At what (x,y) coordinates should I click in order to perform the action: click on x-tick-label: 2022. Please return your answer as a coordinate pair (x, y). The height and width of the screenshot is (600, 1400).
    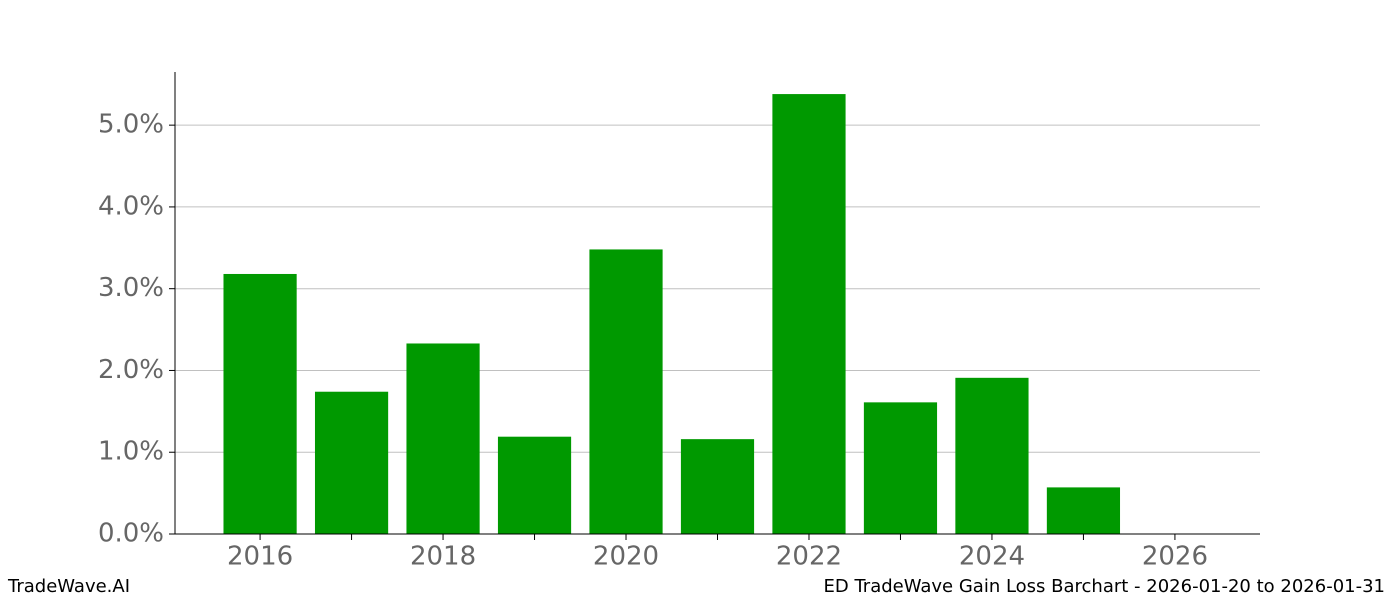
    Looking at the image, I should click on (809, 557).